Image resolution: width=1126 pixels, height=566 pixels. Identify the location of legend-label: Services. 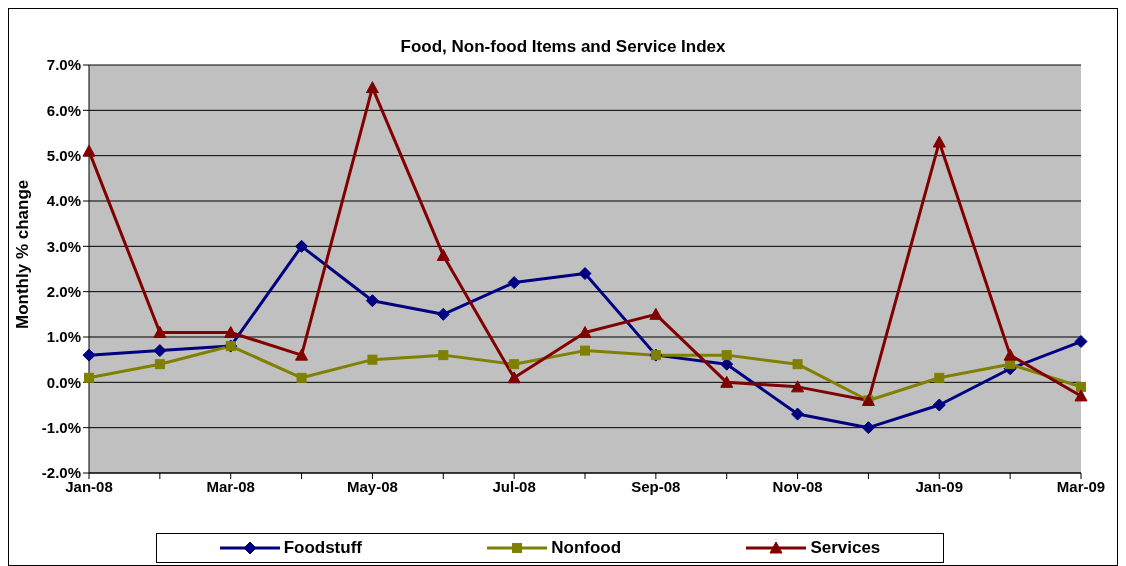
(845, 548).